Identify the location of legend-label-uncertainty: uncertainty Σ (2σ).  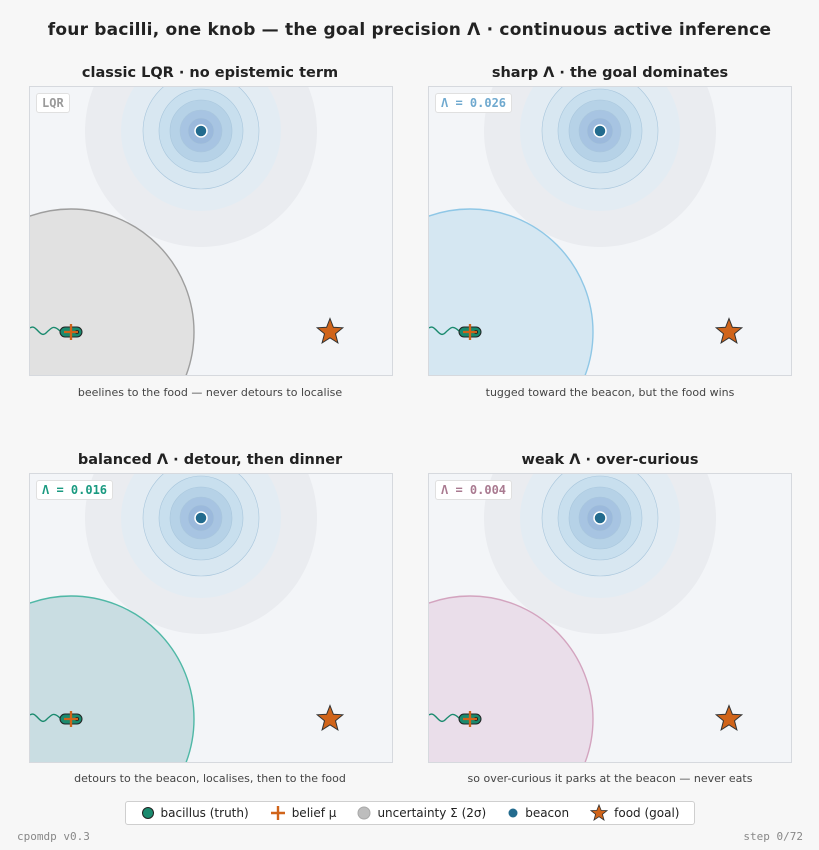
(432, 813).